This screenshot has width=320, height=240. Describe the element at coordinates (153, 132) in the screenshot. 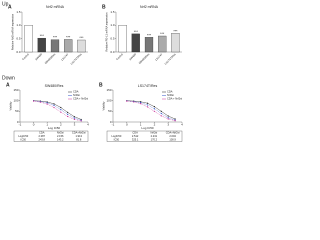

I see `table-header: Nrf2si` at that location.